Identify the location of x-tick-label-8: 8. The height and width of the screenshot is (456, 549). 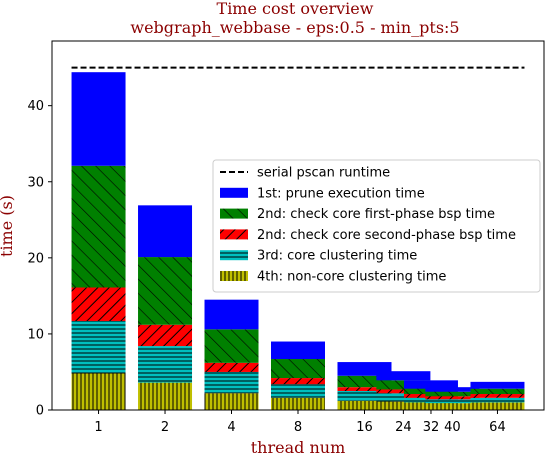
(298, 427).